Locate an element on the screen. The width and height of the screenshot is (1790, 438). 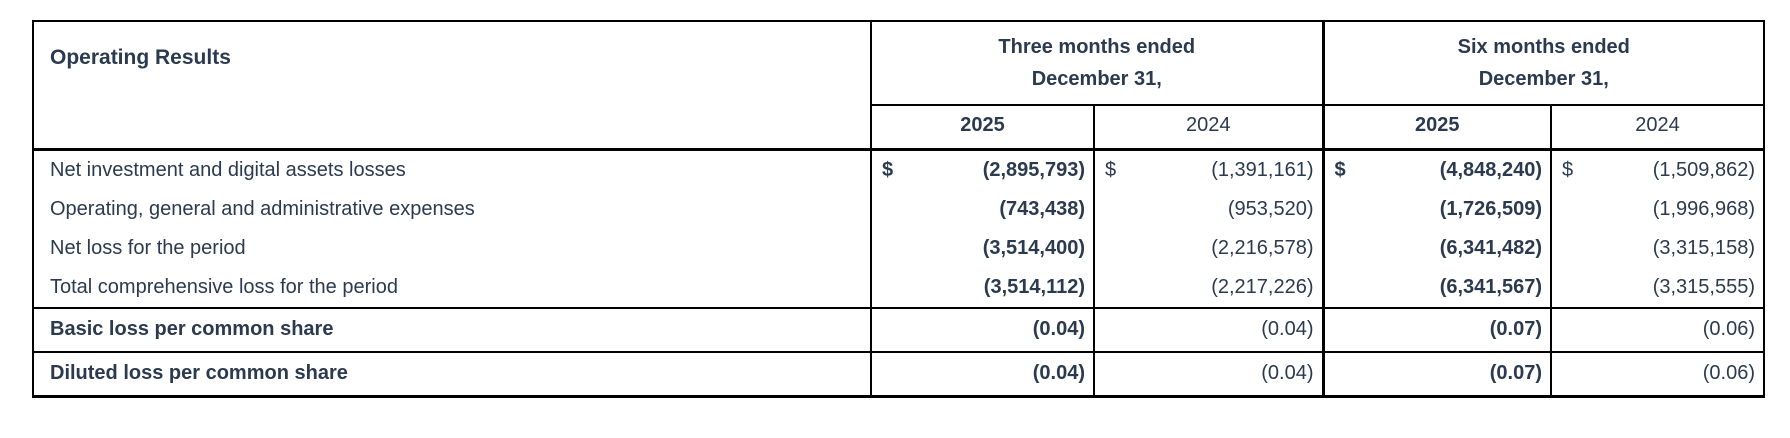
cell-six-months-2024: (3,315,555) is located at coordinates (1657, 288).